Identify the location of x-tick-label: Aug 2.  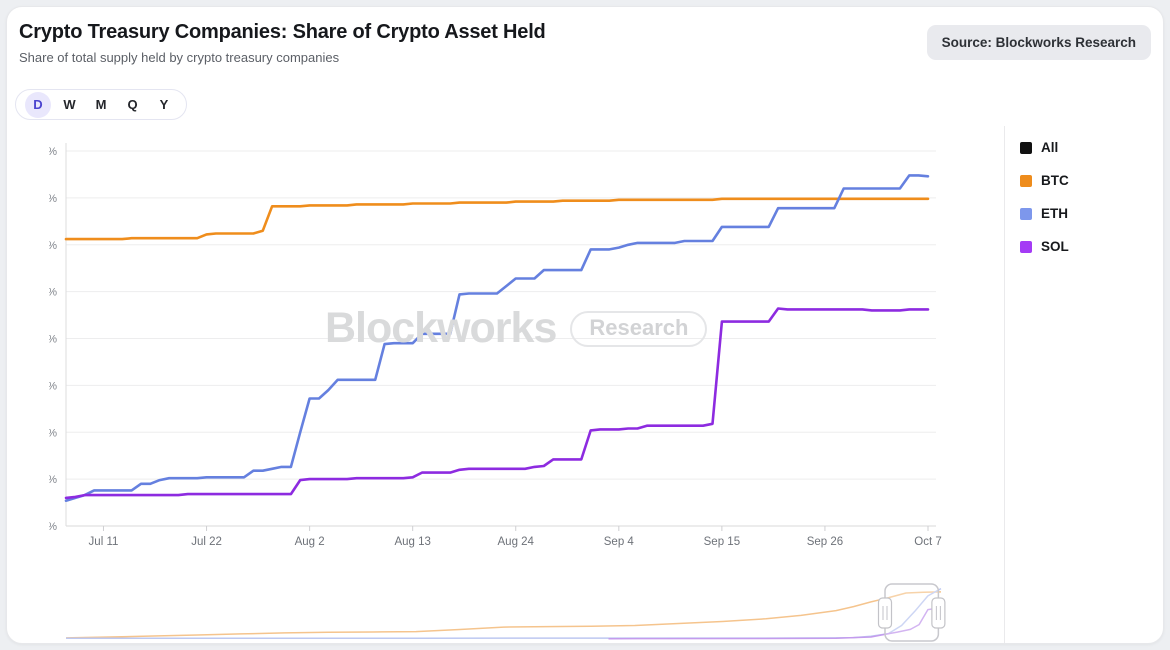
(310, 542).